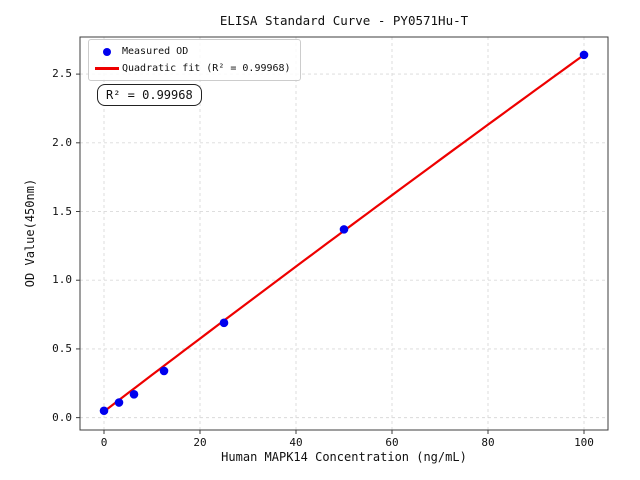  I want to click on legend-entry-measured-od: Measured OD, so click(192, 51).